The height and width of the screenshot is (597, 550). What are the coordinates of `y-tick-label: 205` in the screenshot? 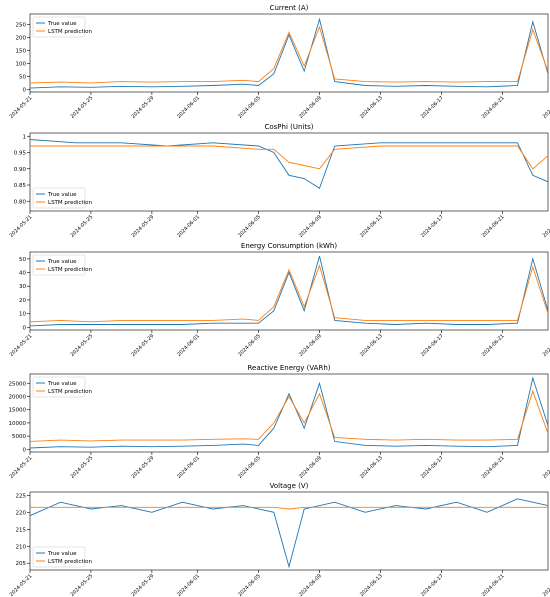 It's located at (21, 564).